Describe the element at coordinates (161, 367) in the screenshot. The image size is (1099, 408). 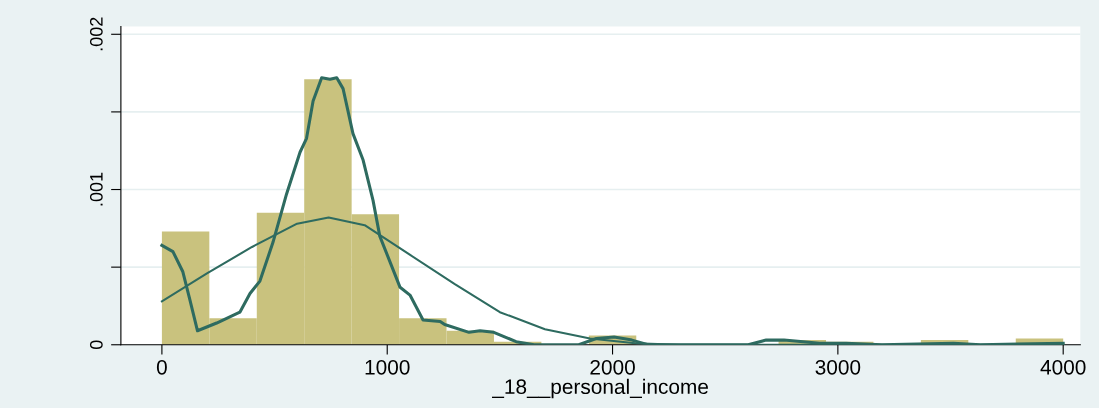
I see `x-tick-label: 0` at that location.